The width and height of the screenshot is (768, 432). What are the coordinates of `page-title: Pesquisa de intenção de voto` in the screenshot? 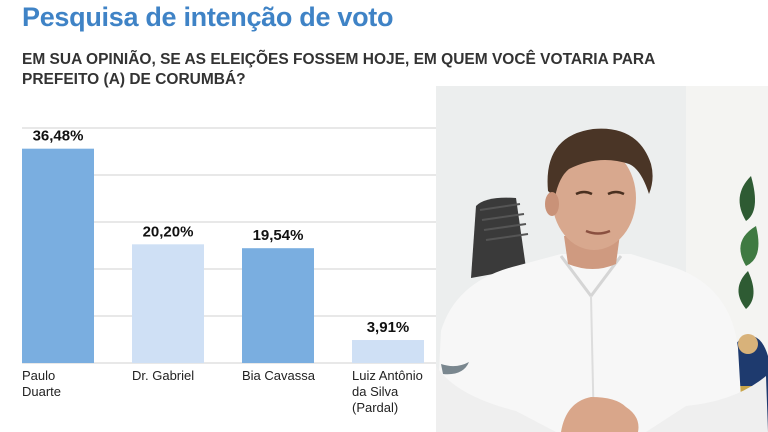 It's located at (208, 17).